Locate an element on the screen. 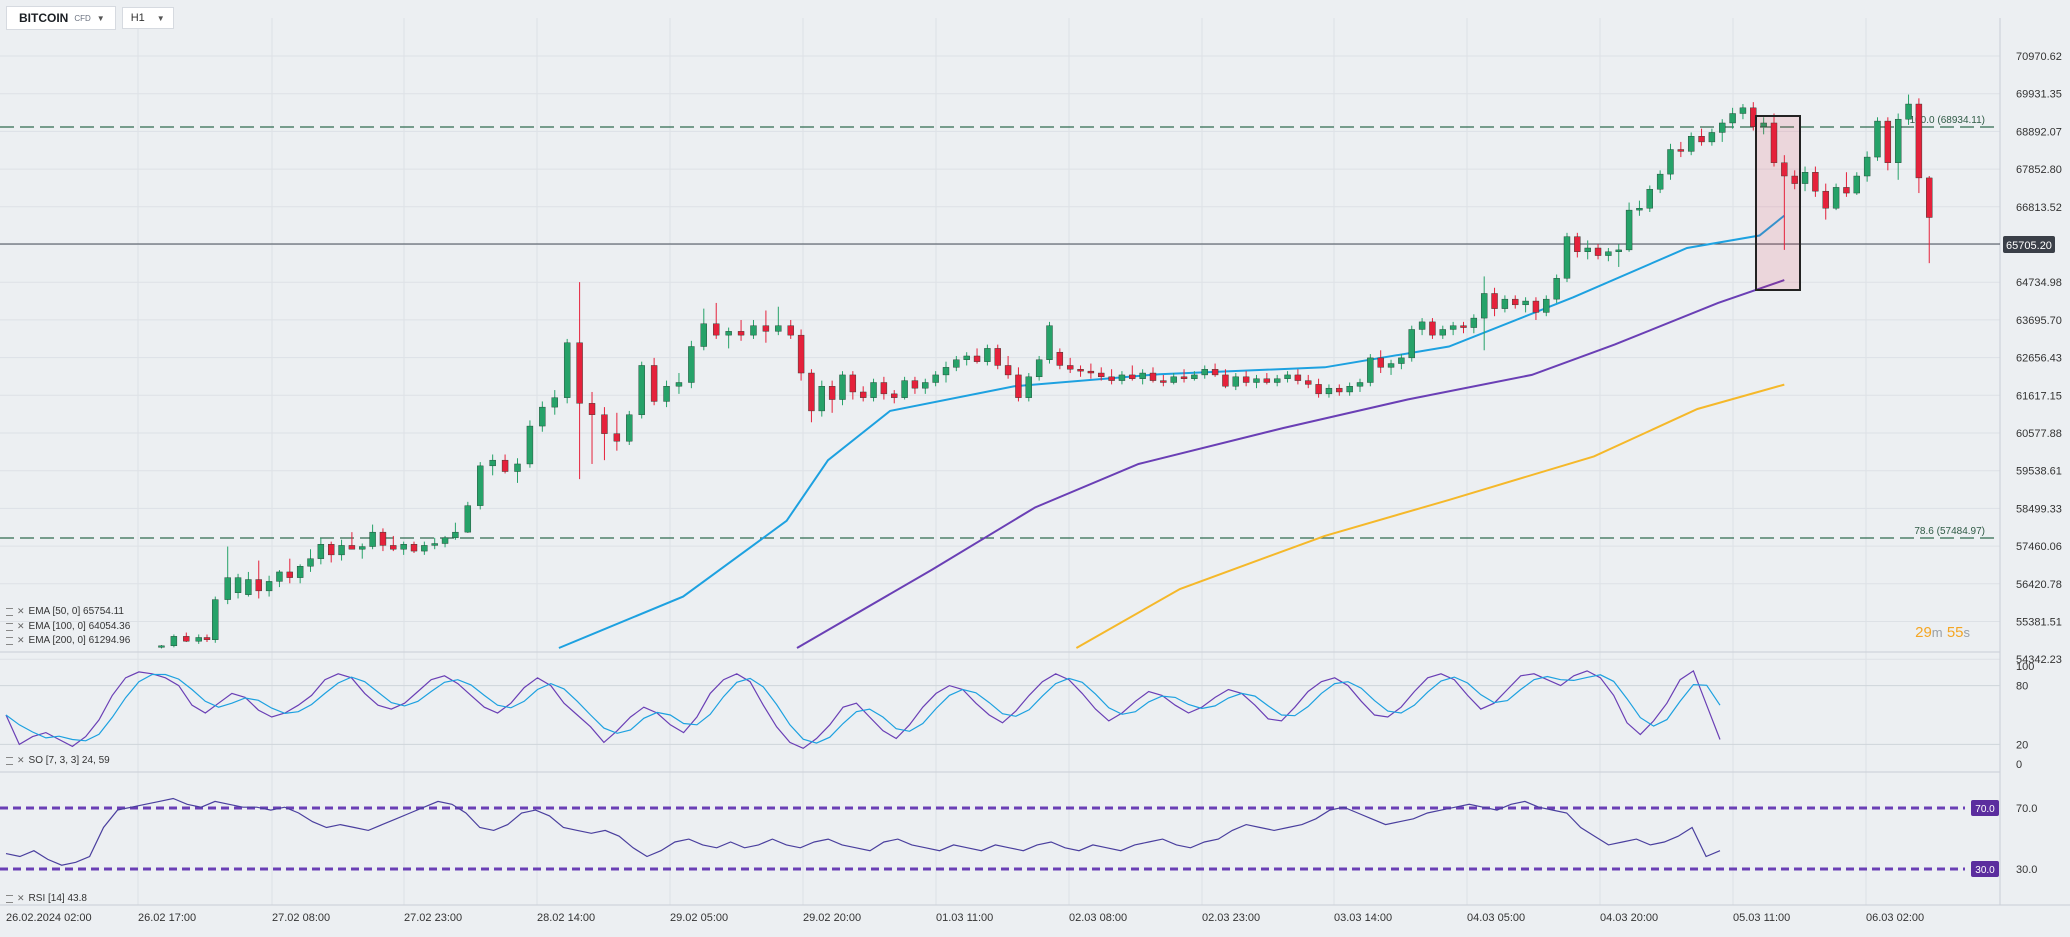 Image resolution: width=2070 pixels, height=937 pixels. rsi-level-badge is located at coordinates (1985, 869).